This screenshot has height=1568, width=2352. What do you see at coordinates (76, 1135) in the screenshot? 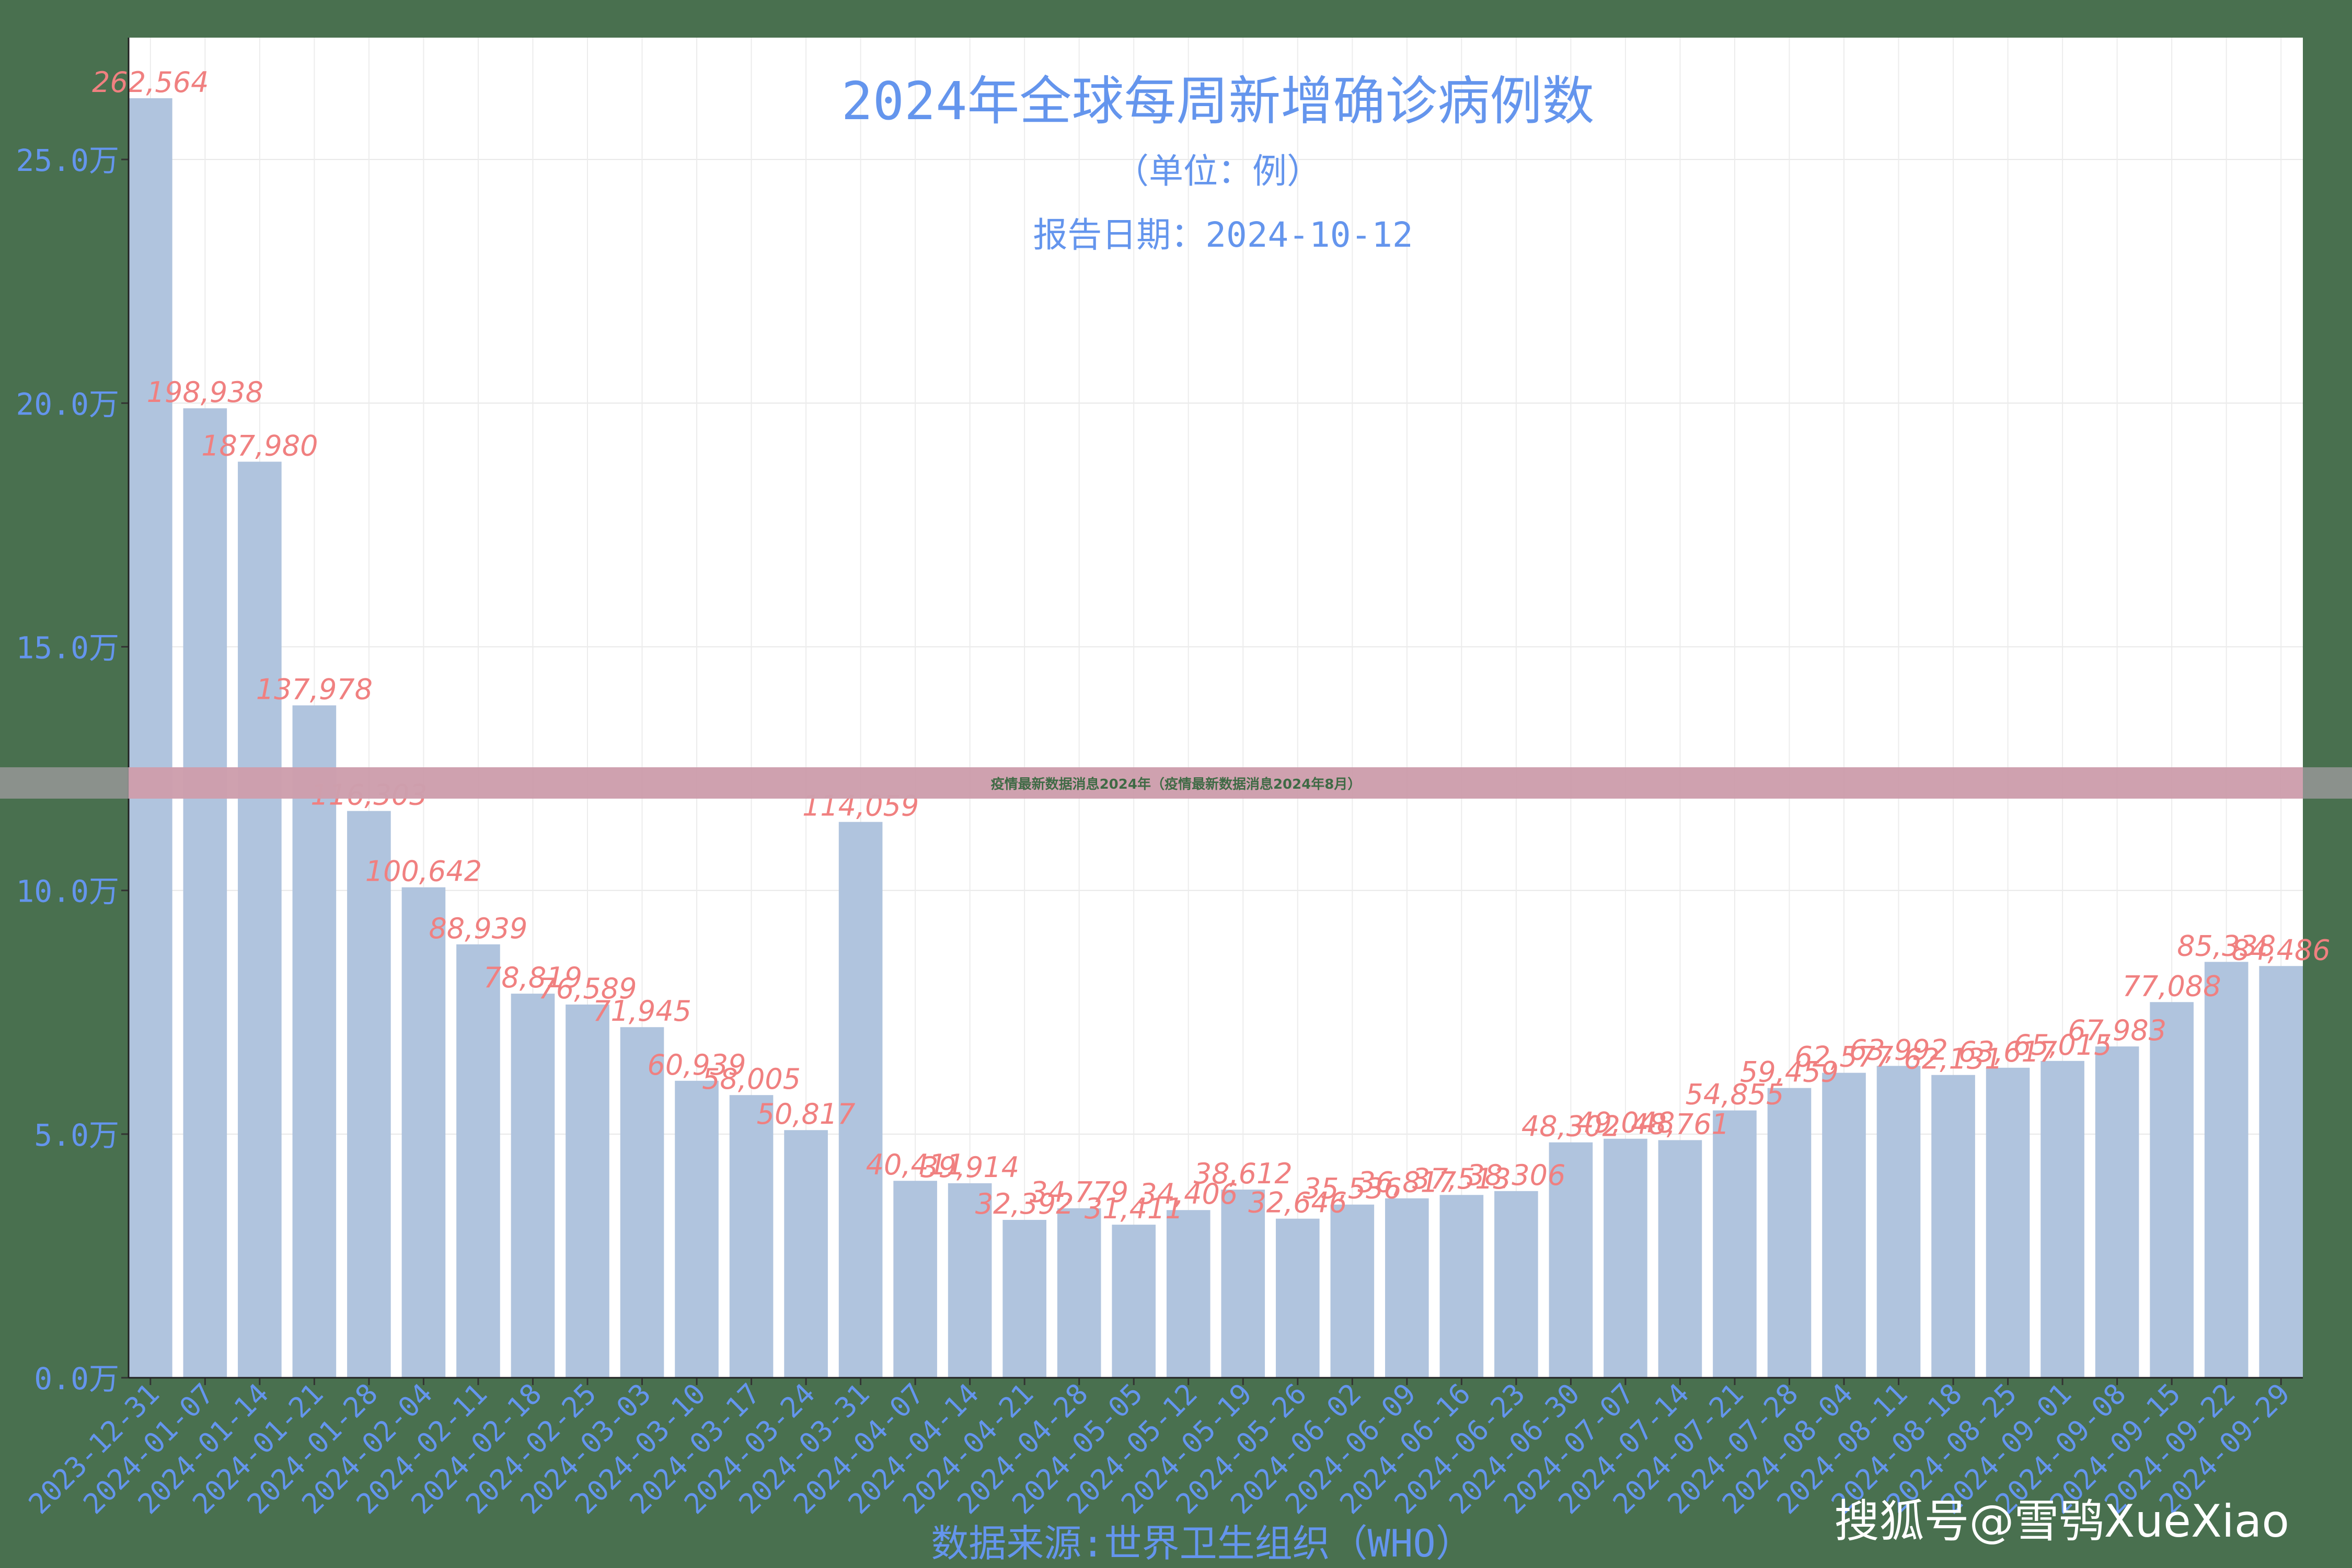
I see `y-tick-label: 5.0万` at bounding box center [76, 1135].